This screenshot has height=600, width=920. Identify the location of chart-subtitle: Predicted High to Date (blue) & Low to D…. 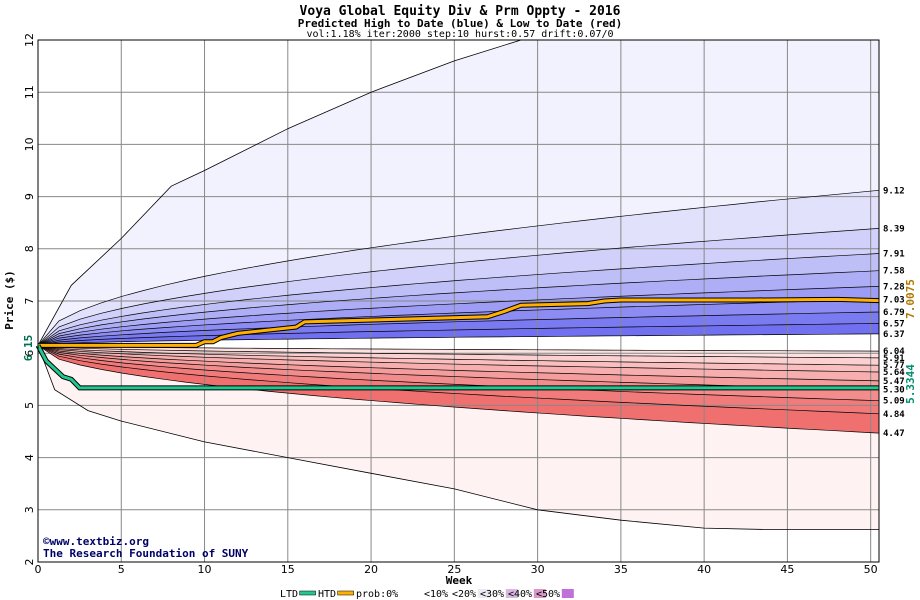
(460, 23).